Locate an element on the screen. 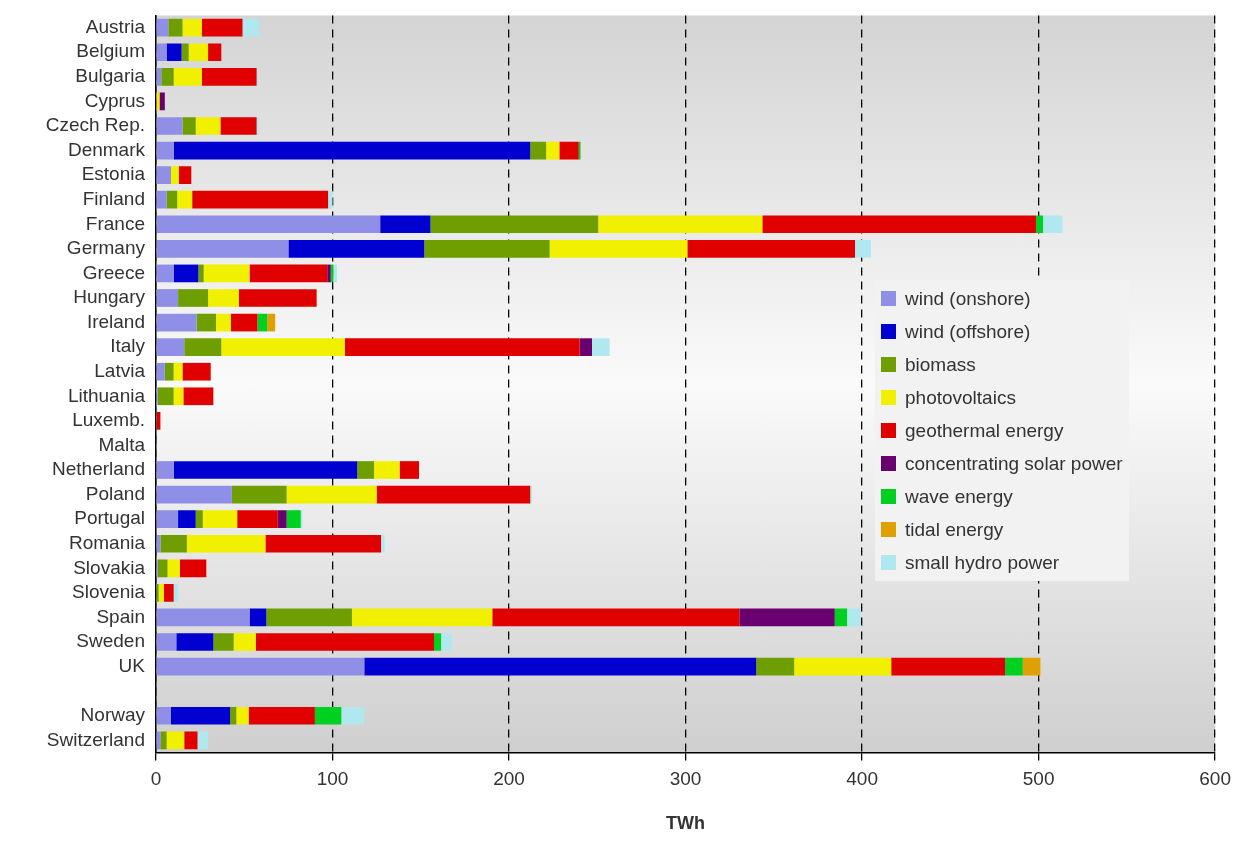 This screenshot has height=845, width=1239. y-tick-label: Cyprus is located at coordinates (114, 100).